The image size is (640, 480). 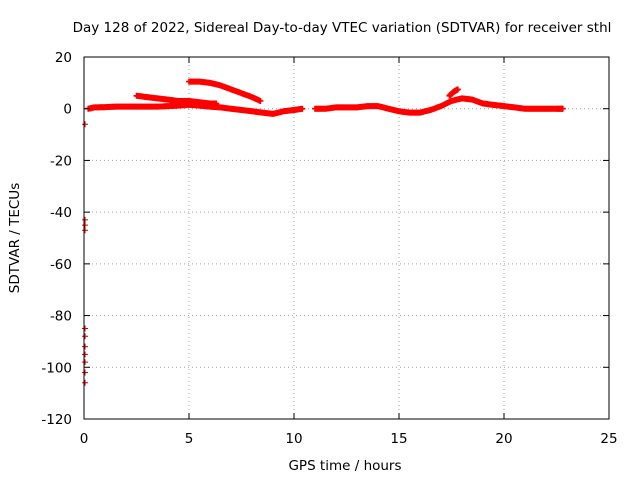 I want to click on y-tick-label: -80, so click(x=61, y=317).